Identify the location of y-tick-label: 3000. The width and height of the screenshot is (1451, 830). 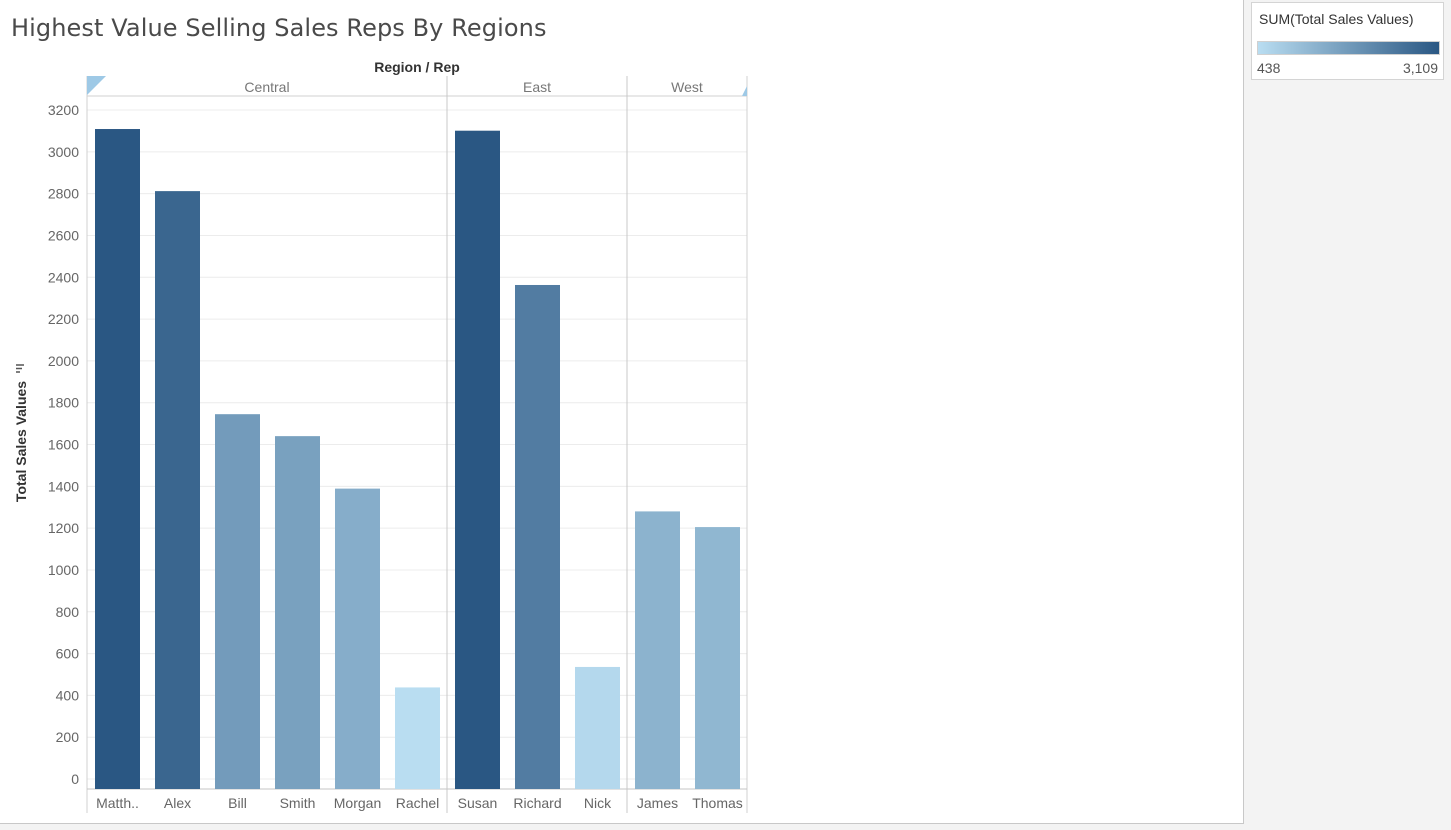
(63, 152).